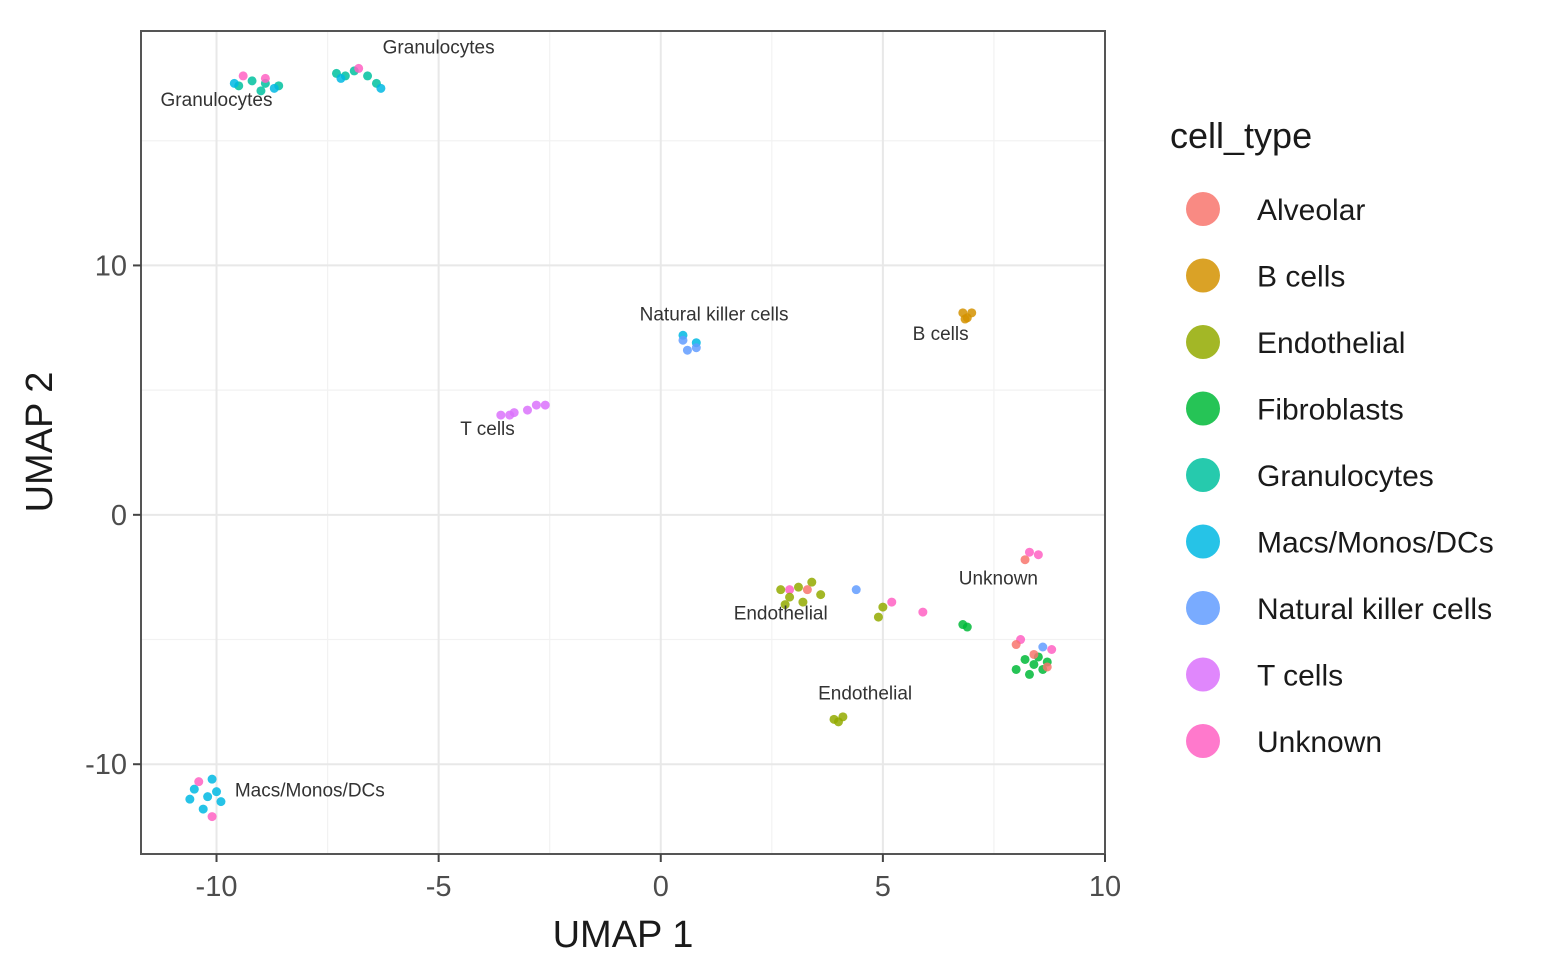 This screenshot has width=1560, height=967. Describe the element at coordinates (1310, 475) in the screenshot. I see `legend-item: Granulocytes` at that location.